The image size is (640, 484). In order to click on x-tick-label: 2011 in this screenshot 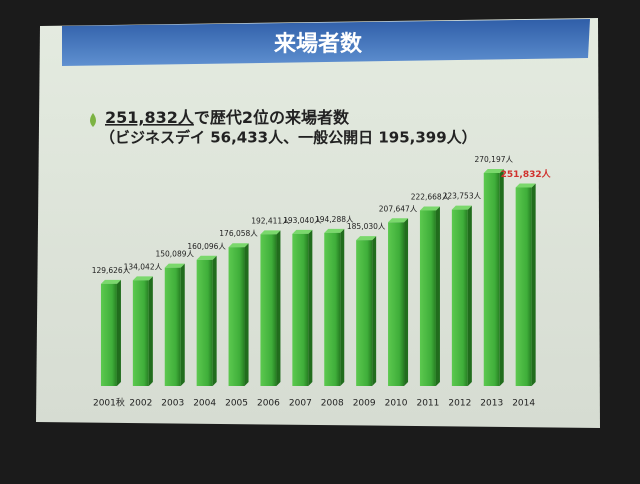, I will do `click(427, 404)`.